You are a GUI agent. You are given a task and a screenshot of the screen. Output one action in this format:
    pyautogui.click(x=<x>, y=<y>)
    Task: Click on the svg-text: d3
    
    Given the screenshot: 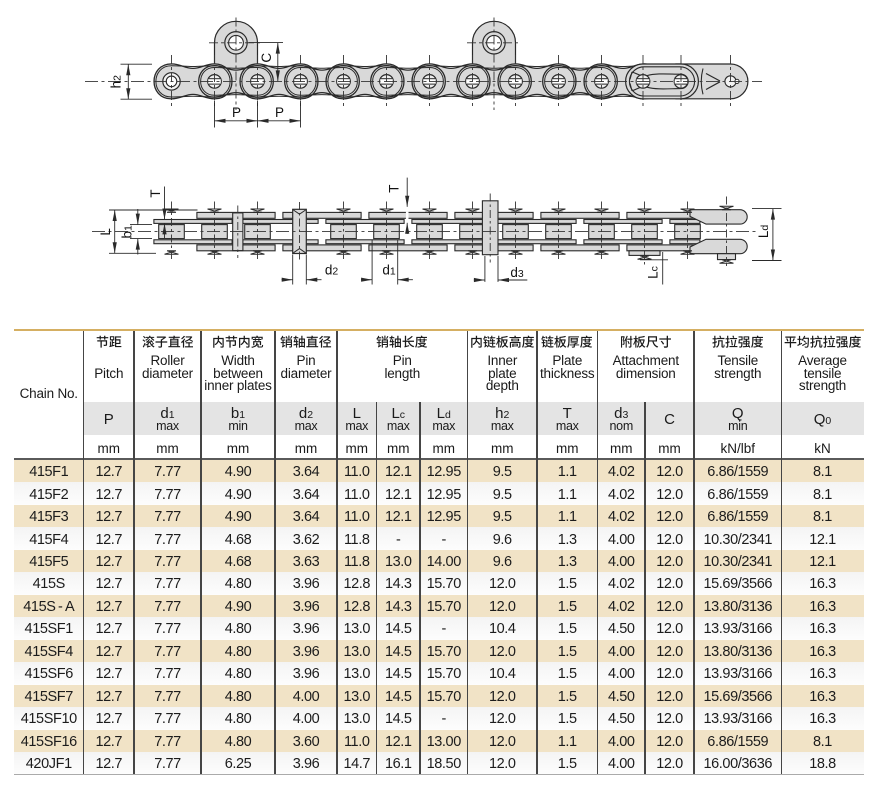 What is the action you would take?
    pyautogui.click(x=517, y=272)
    